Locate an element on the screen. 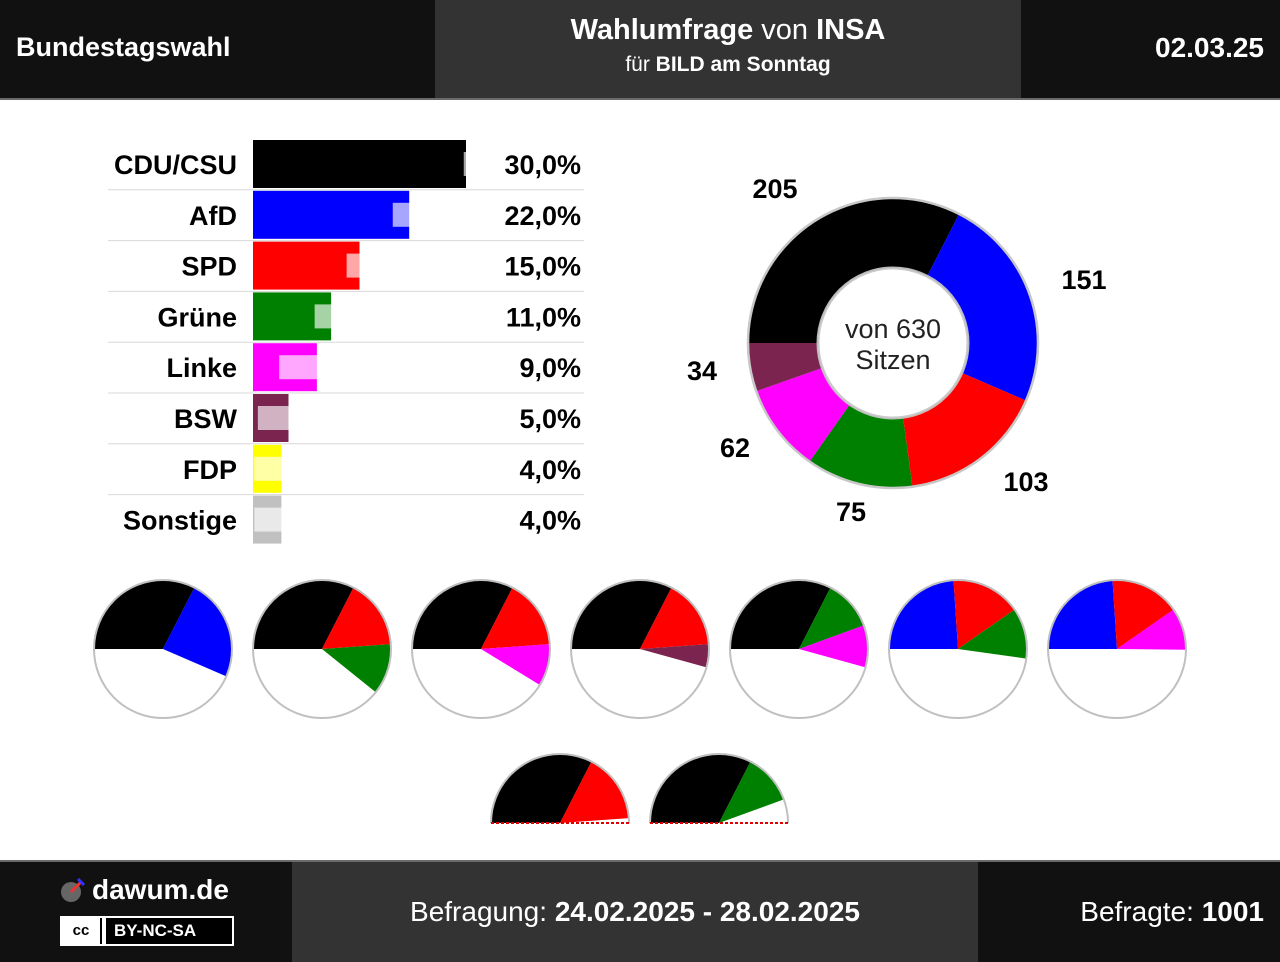 This screenshot has width=1280, height=962. poll-title-main: Wahlumfrage is located at coordinates (662, 30).